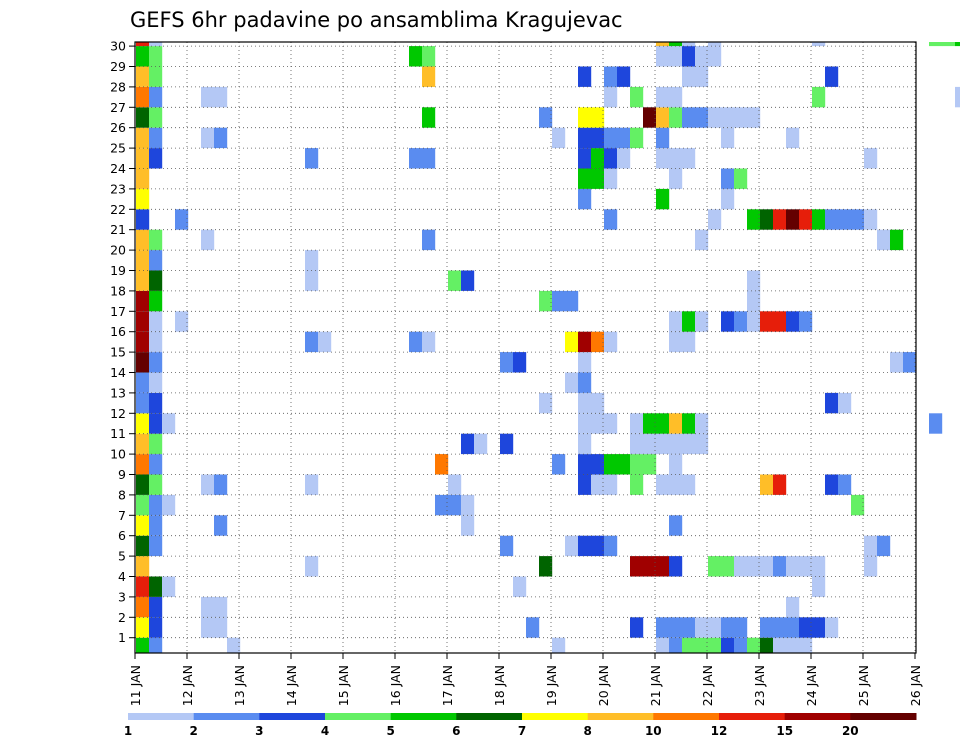  What do you see at coordinates (118, 86) in the screenshot?
I see `y-tick-label: 28` at bounding box center [118, 86].